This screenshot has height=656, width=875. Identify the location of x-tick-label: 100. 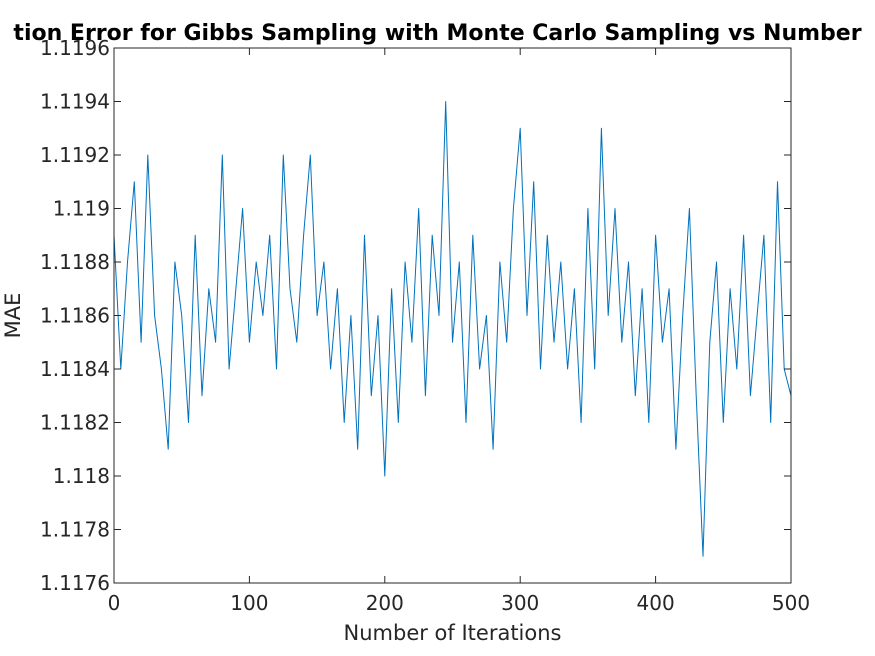
(249, 603).